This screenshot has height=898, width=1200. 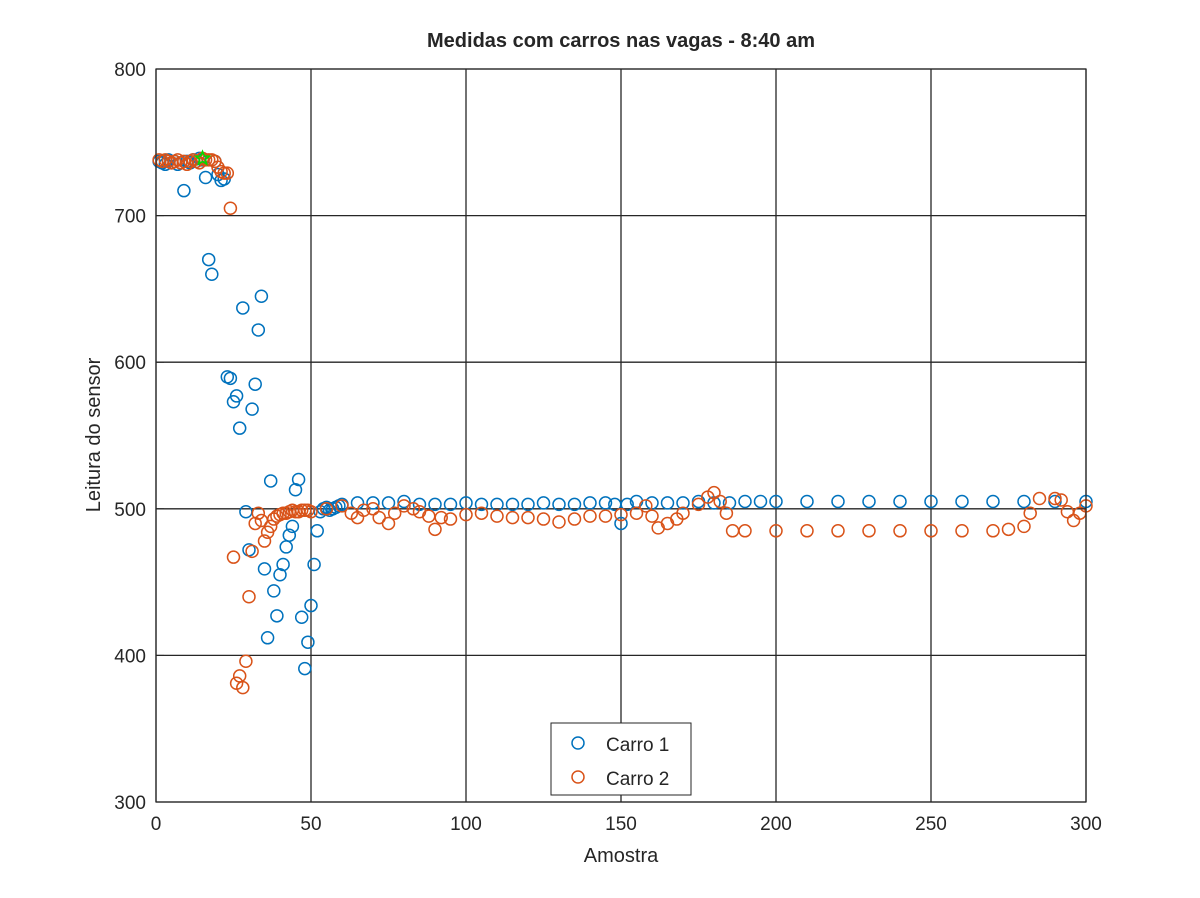 I want to click on x-tick-label: 100, so click(x=466, y=824).